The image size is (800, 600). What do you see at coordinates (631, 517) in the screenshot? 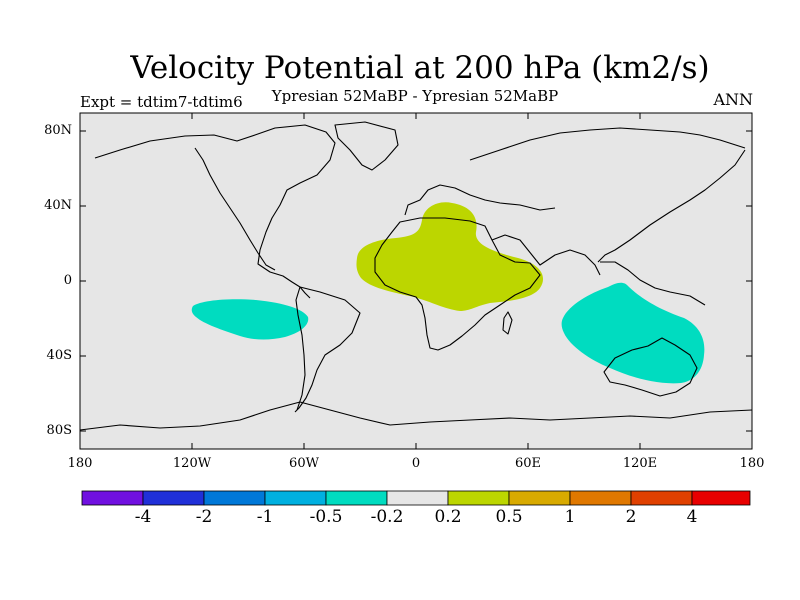
I see `colorbar-label: 2` at bounding box center [631, 517].